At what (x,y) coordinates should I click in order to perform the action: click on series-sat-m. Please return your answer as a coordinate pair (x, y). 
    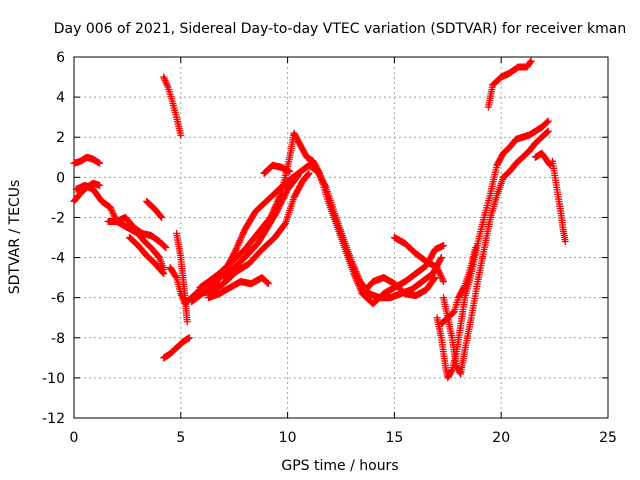
    Looking at the image, I should click on (253, 233).